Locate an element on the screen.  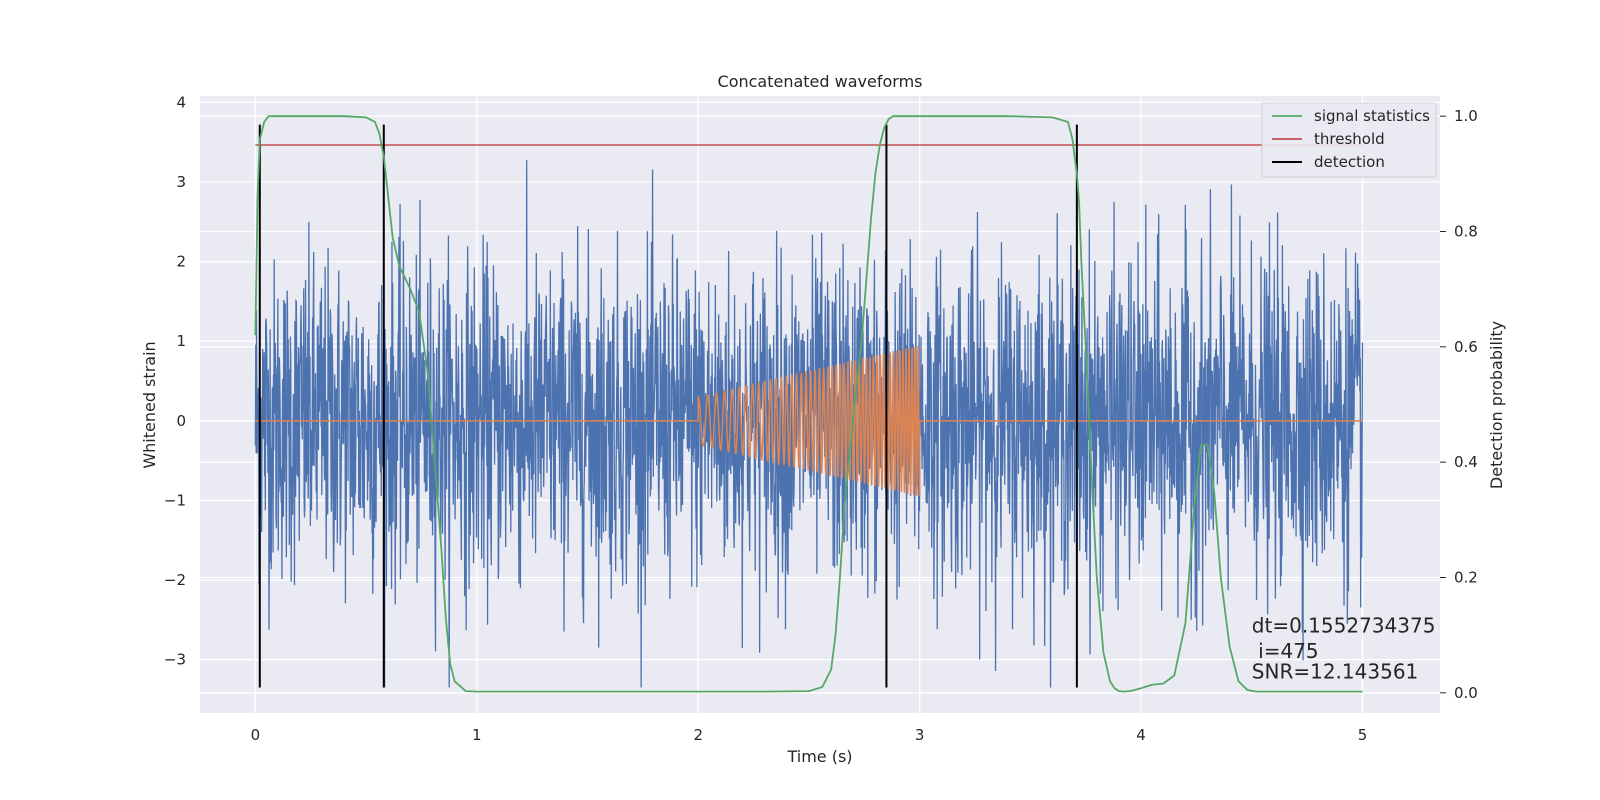
y-tick-label: −3 is located at coordinates (175, 660).